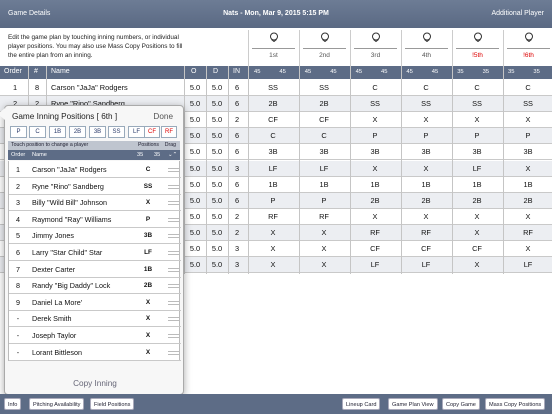  What do you see at coordinates (148, 186) in the screenshot?
I see `player-position: SS` at bounding box center [148, 186].